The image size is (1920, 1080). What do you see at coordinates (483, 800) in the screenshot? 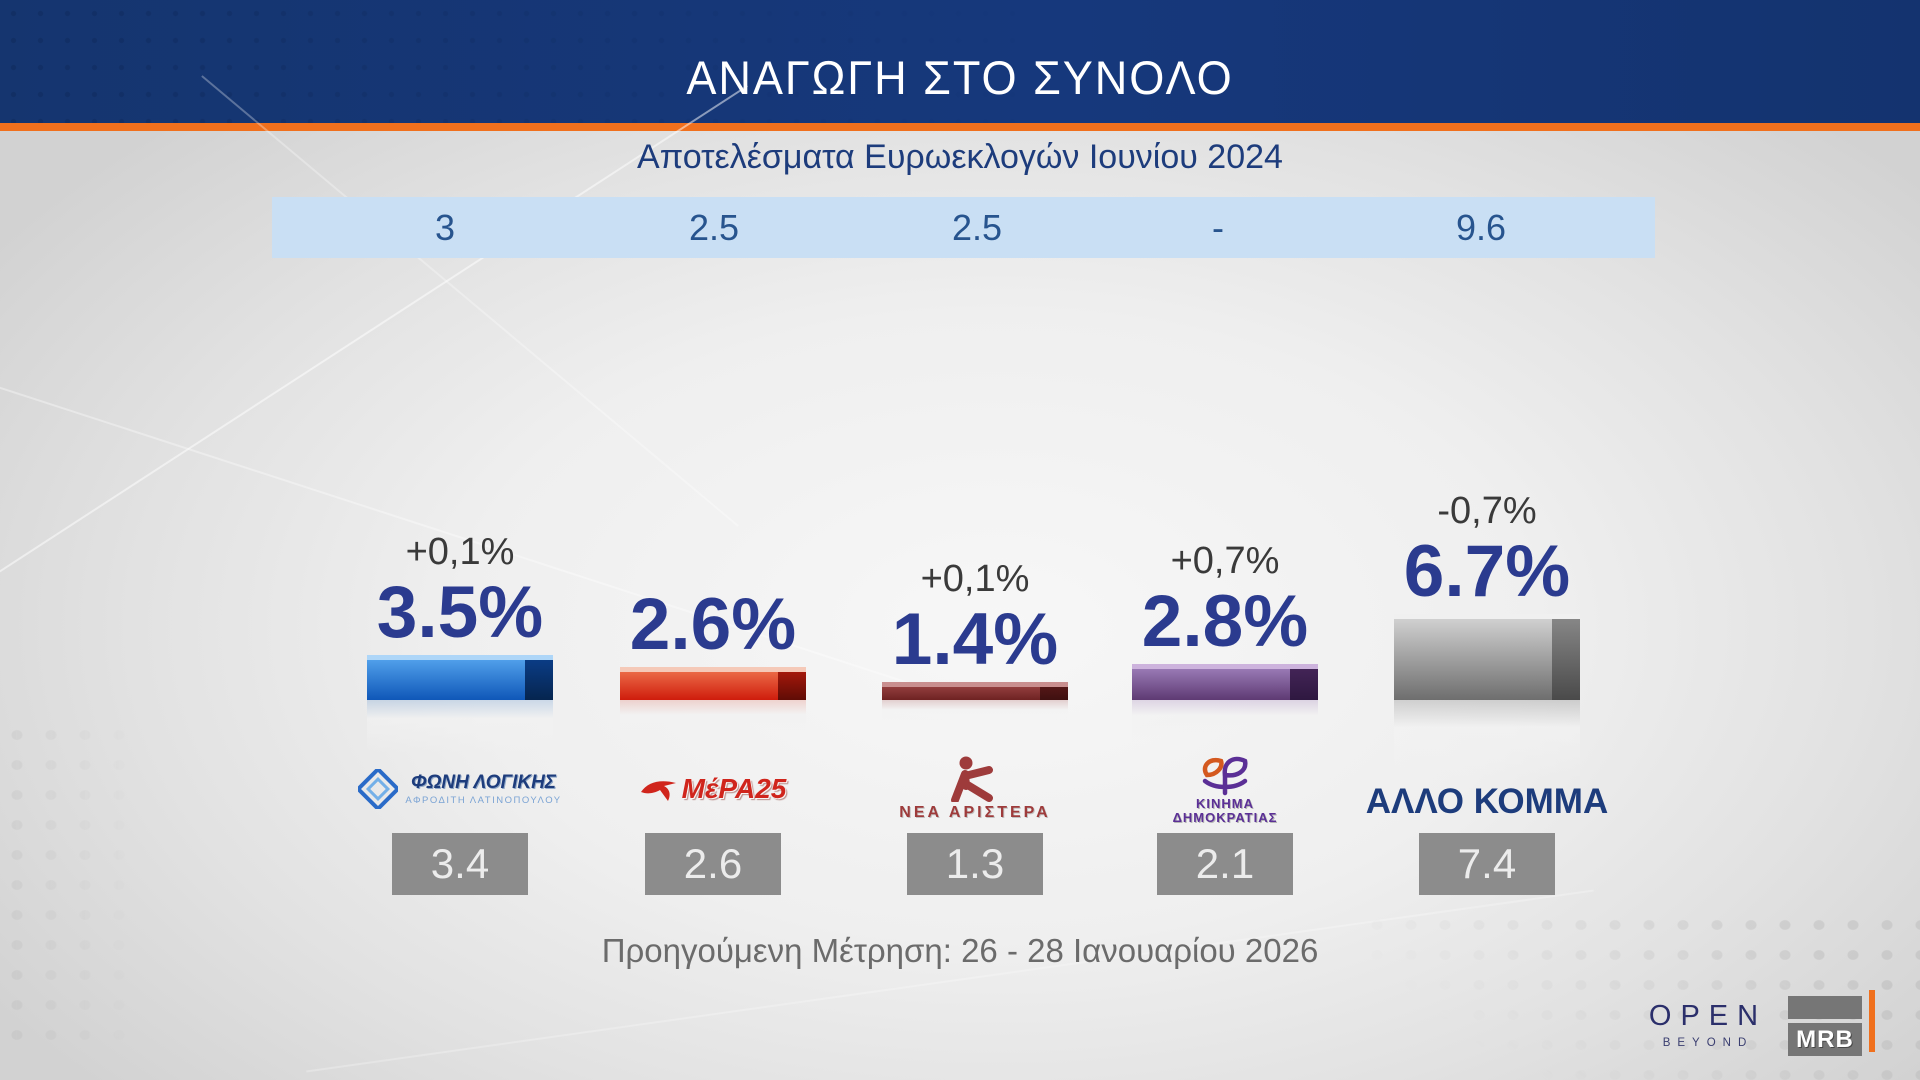
I see `party-leader: ΑΦΡΟΔΙΤΗ ΛΑΤΙΝΟΠΟΥΛΟΥ` at bounding box center [483, 800].